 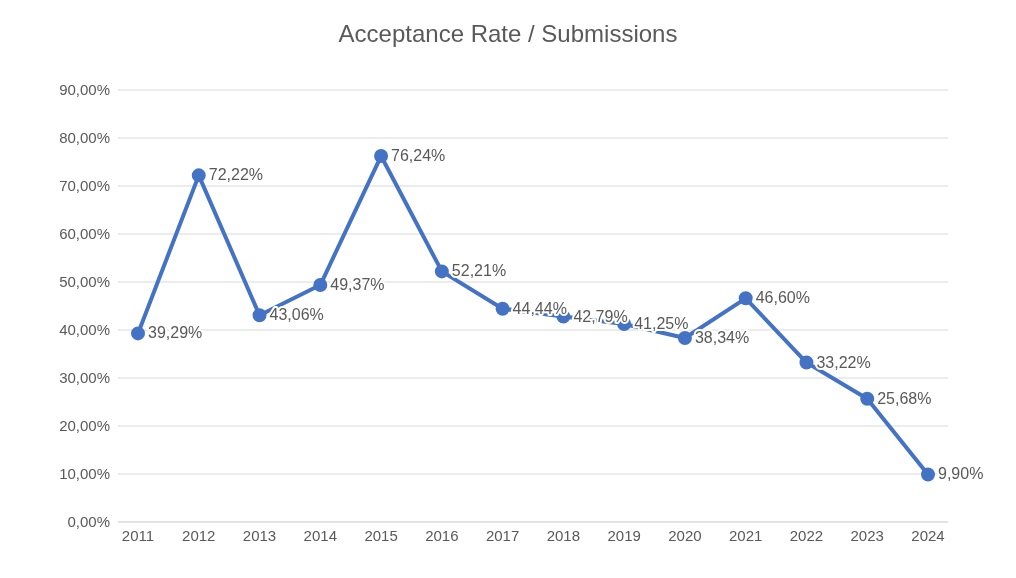 What do you see at coordinates (442, 535) in the screenshot?
I see `x-tick-label: 2016` at bounding box center [442, 535].